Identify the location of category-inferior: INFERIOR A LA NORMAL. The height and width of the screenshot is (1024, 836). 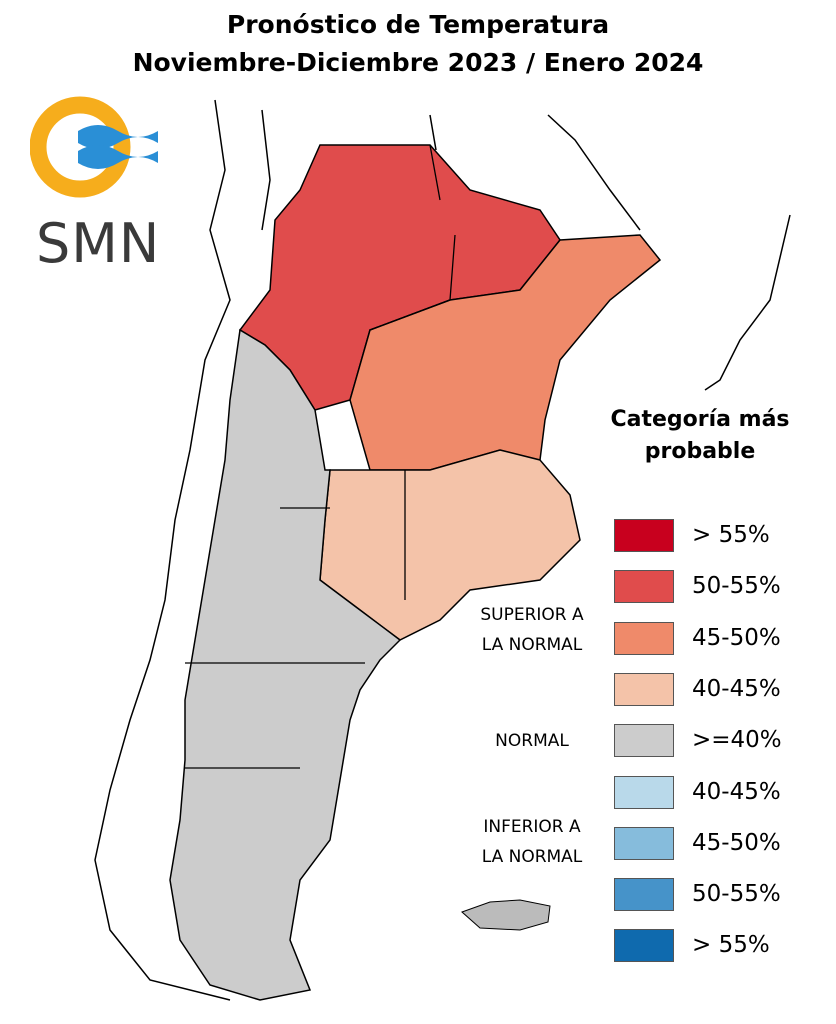
(532, 842).